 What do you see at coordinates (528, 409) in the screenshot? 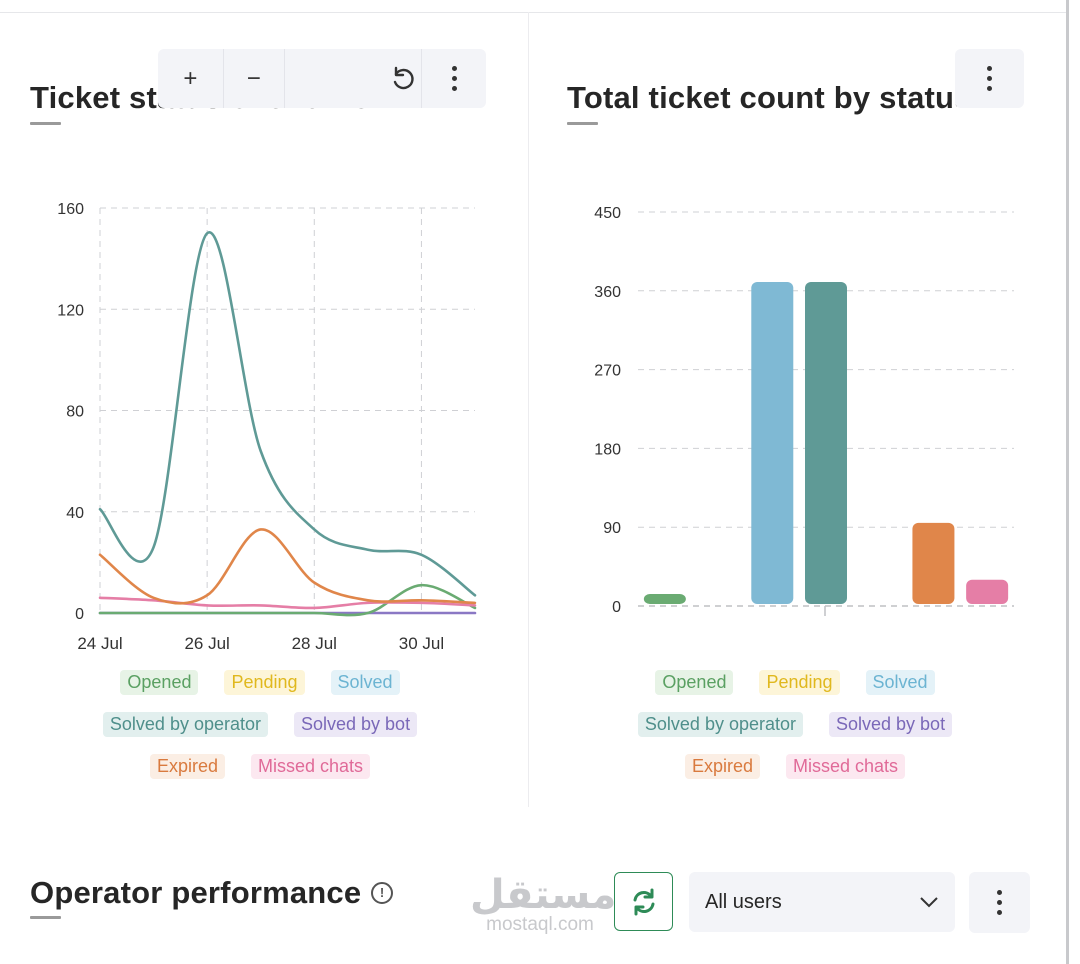
I see `panel-divider` at bounding box center [528, 409].